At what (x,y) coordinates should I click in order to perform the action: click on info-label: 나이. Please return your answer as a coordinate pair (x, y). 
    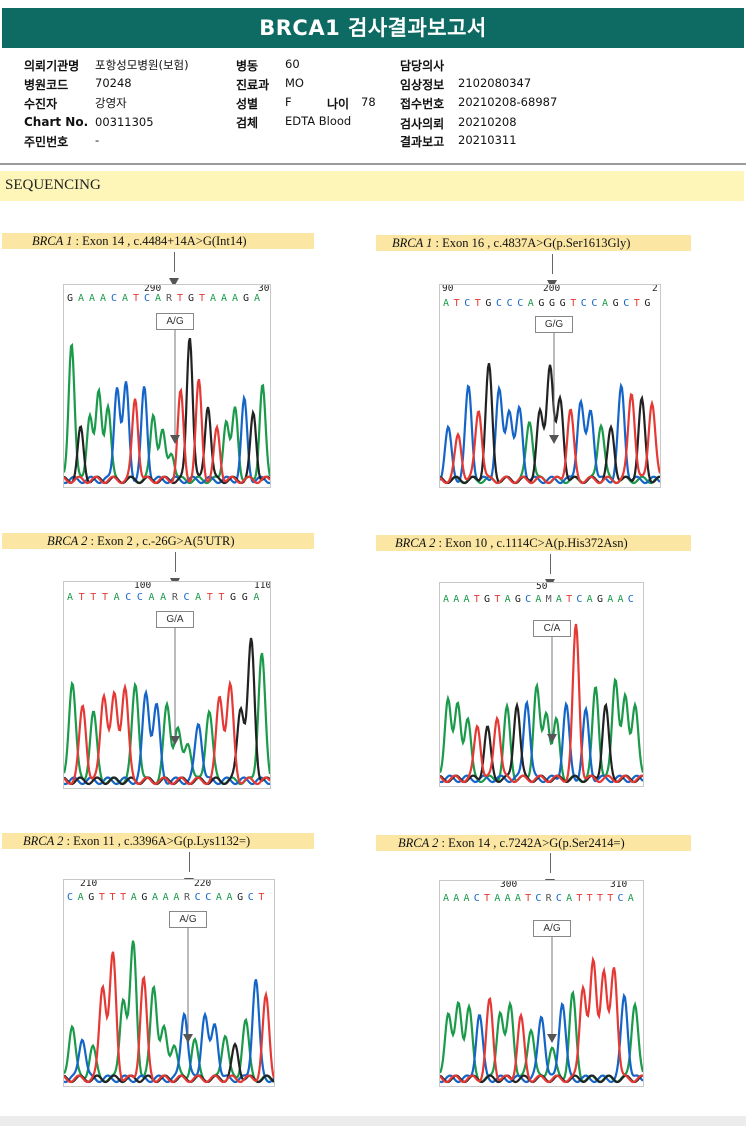
    Looking at the image, I should click on (338, 104).